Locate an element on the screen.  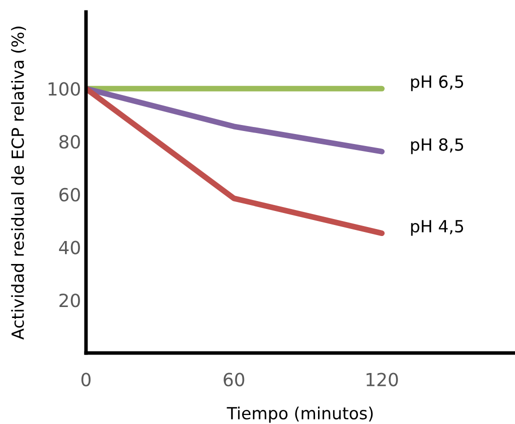
x-axis-title: Tiempo (minutos) is located at coordinates (299, 414).